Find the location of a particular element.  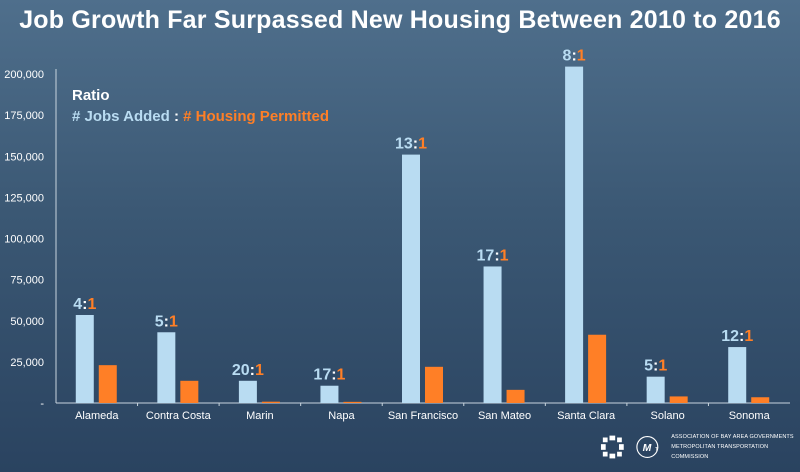

y-tick-label: 75,000 is located at coordinates (27, 281).